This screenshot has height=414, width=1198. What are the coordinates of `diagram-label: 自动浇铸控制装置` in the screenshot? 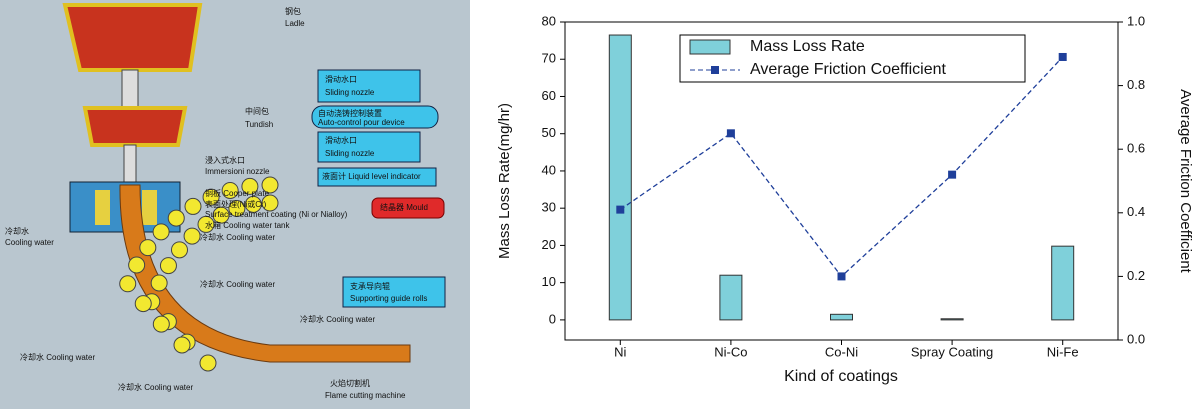 It's located at (350, 113).